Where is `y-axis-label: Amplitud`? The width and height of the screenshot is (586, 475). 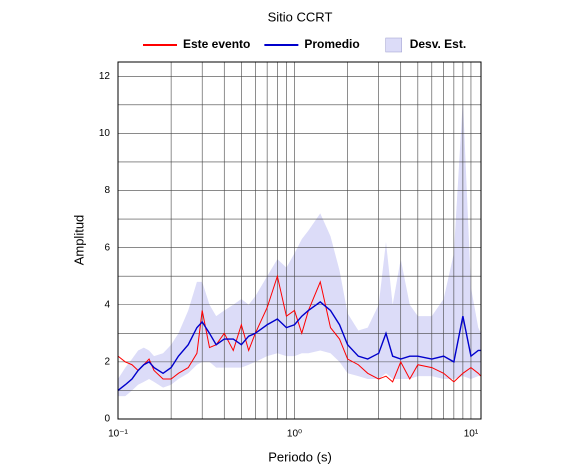
y-axis-label: Amplitud is located at coordinates (78, 240).